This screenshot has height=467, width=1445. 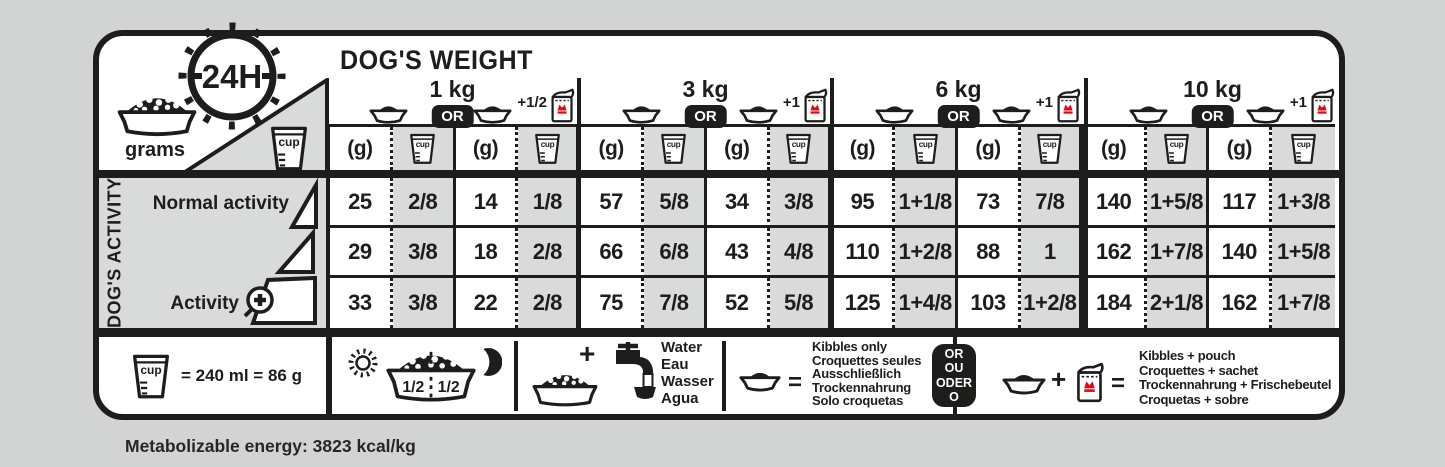 I want to click on table-cell: 1+4/8, so click(x=927, y=303).